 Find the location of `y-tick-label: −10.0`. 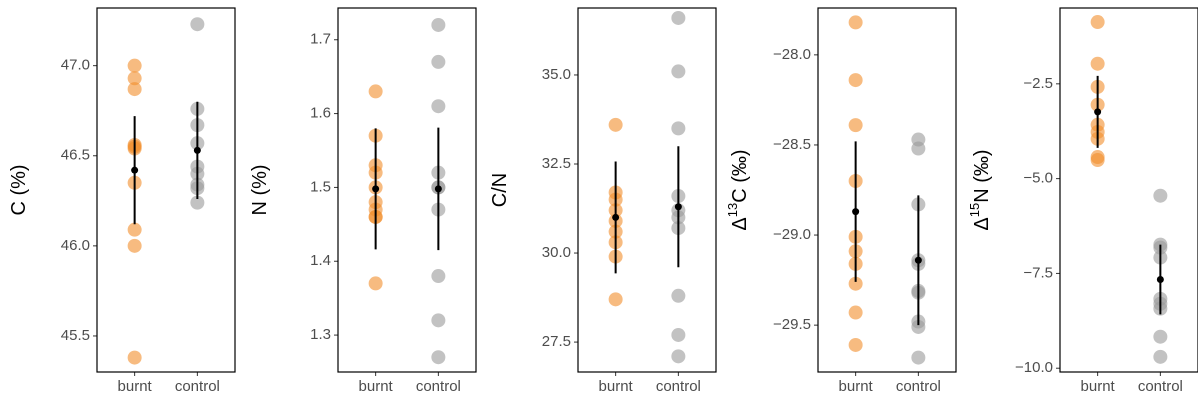

y-tick-label: −10.0 is located at coordinates (1034, 367).